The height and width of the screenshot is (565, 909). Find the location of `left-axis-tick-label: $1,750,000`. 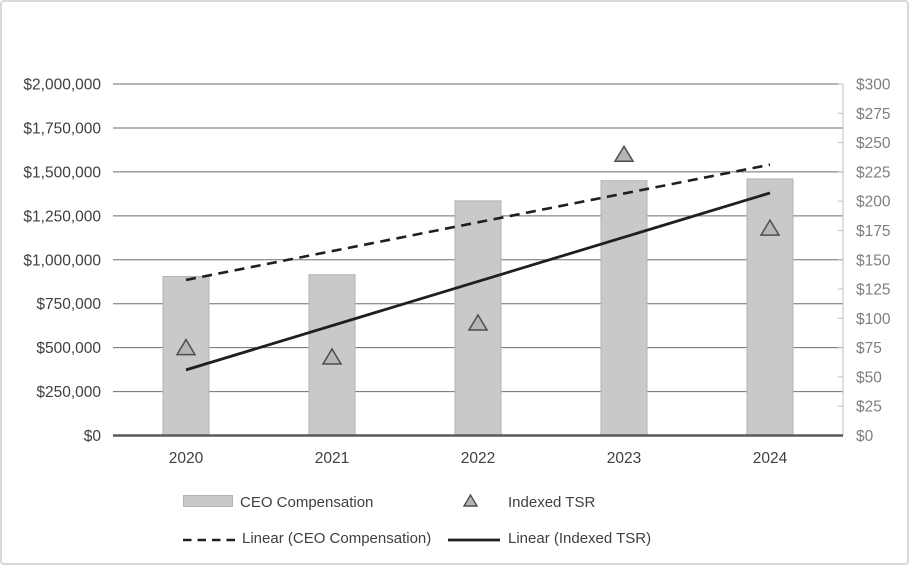

left-axis-tick-label: $1,750,000 is located at coordinates (62, 128).